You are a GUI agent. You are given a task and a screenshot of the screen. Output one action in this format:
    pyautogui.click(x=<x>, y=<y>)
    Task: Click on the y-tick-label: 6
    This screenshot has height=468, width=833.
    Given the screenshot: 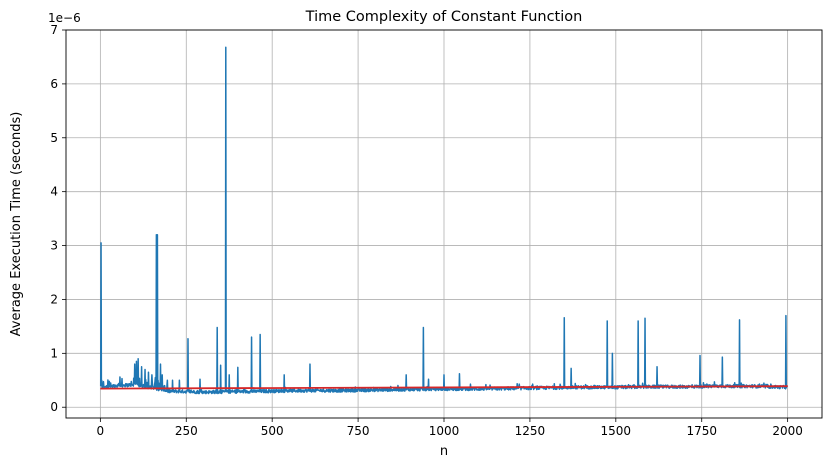 What is the action you would take?
    pyautogui.click(x=54, y=84)
    